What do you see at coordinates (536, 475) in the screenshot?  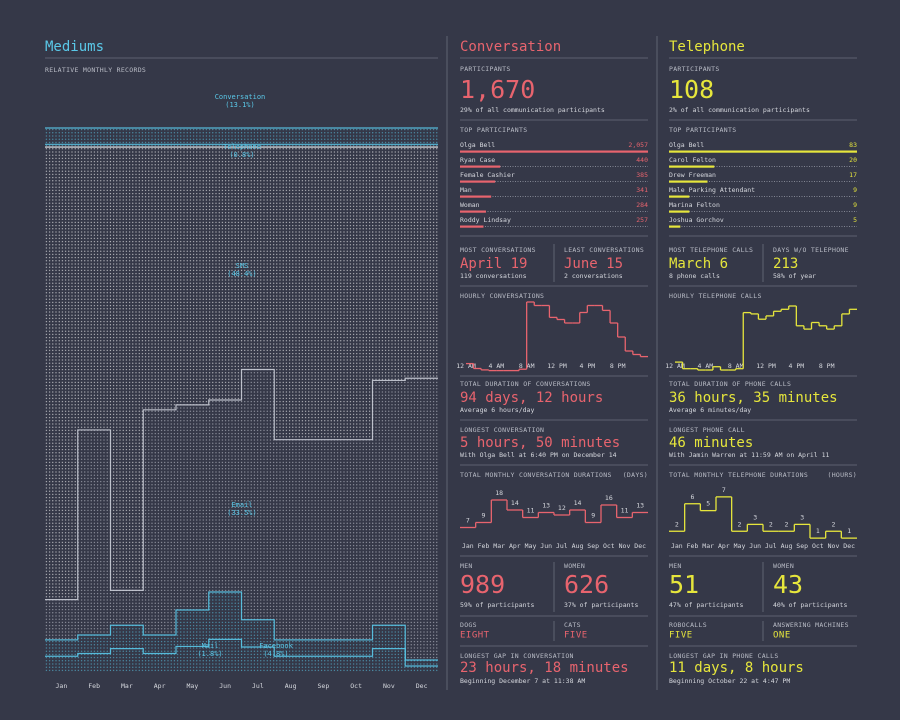 I see `chart-title: TOTAL MONTHLY CONVERSATION DURATIONS` at bounding box center [536, 475].